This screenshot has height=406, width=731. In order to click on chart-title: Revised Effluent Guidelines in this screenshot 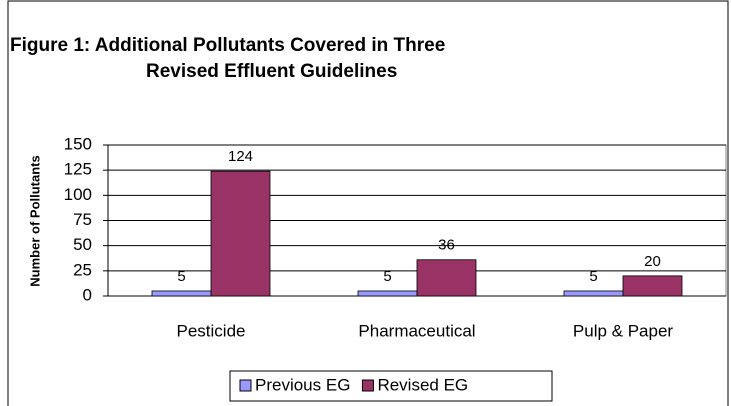, I will do `click(271, 71)`.